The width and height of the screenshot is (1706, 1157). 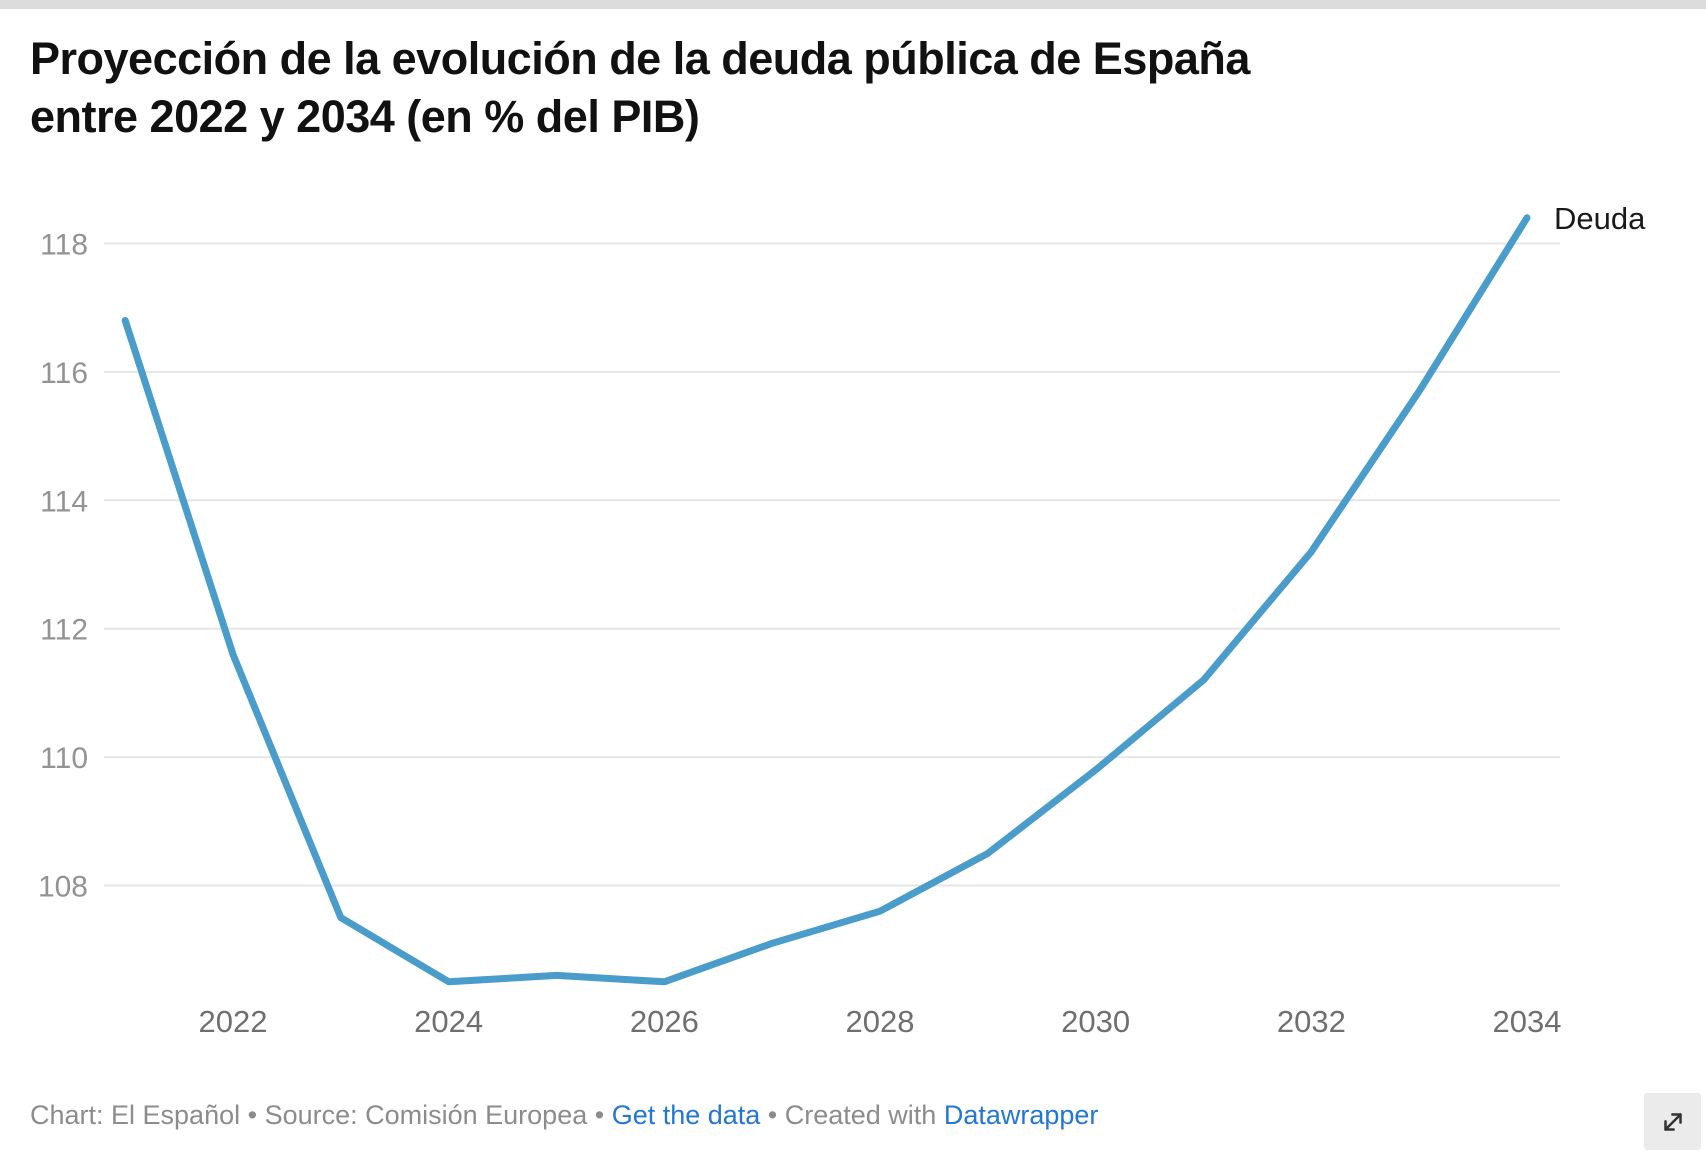 I want to click on y-tick-label: 114, so click(x=64, y=501).